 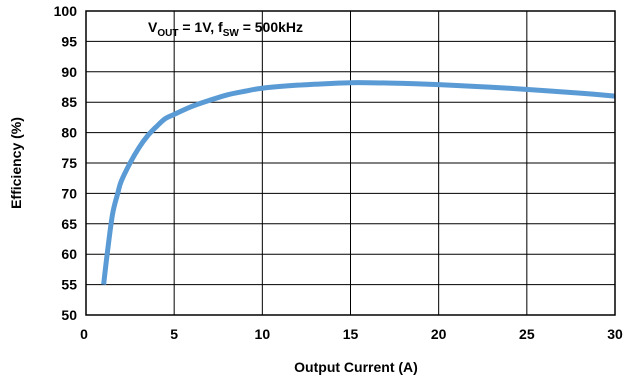 What do you see at coordinates (69, 41) in the screenshot?
I see `y-tick-label: 95` at bounding box center [69, 41].